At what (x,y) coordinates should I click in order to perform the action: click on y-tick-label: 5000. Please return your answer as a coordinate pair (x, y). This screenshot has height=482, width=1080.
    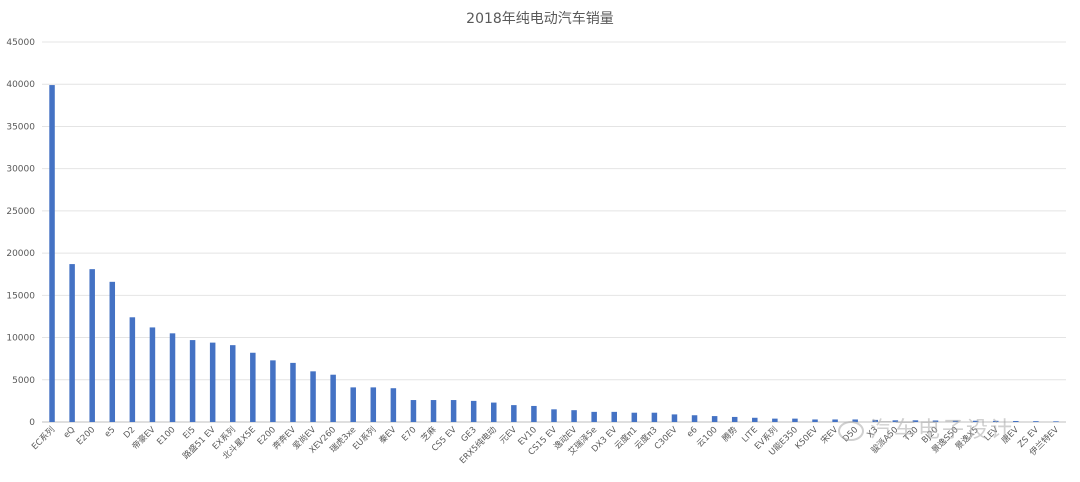
    Looking at the image, I should click on (23, 381).